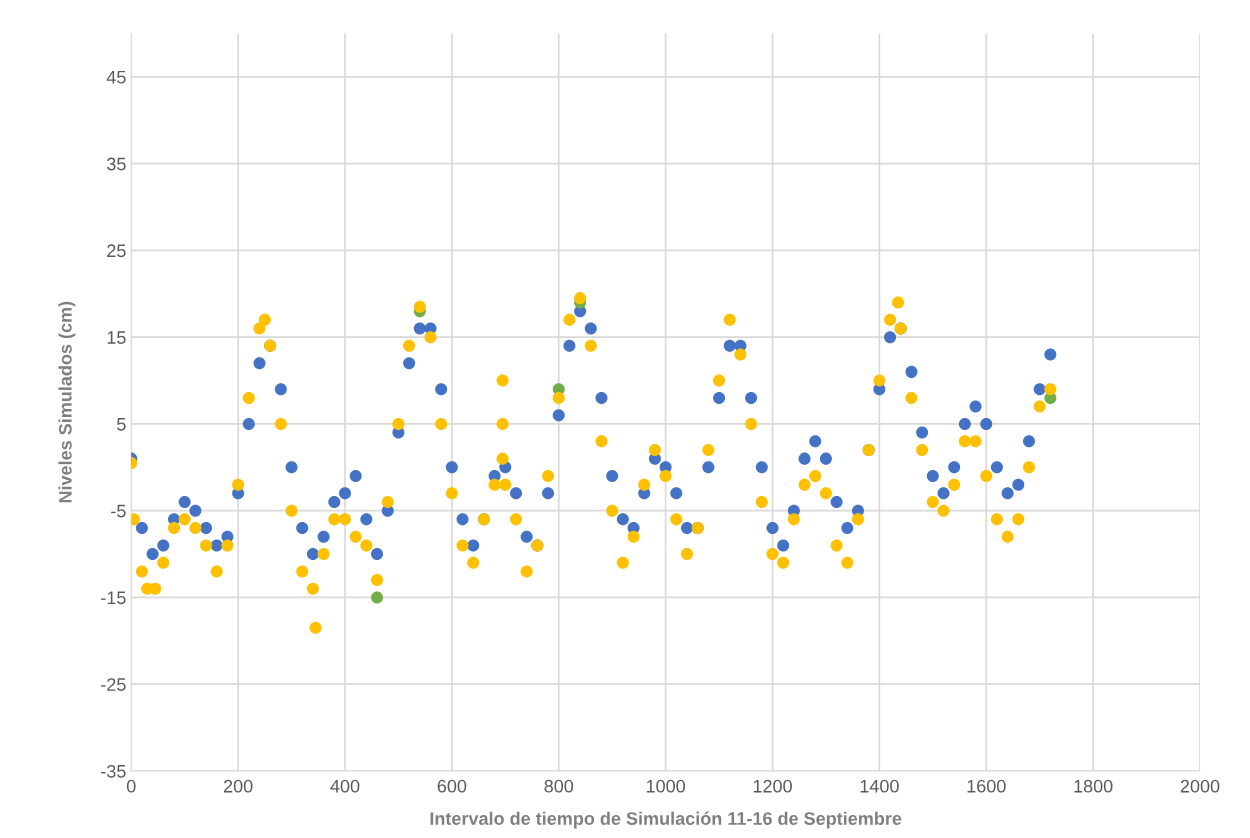 The height and width of the screenshot is (838, 1250). I want to click on x-tick-label: 1800, so click(1093, 786).